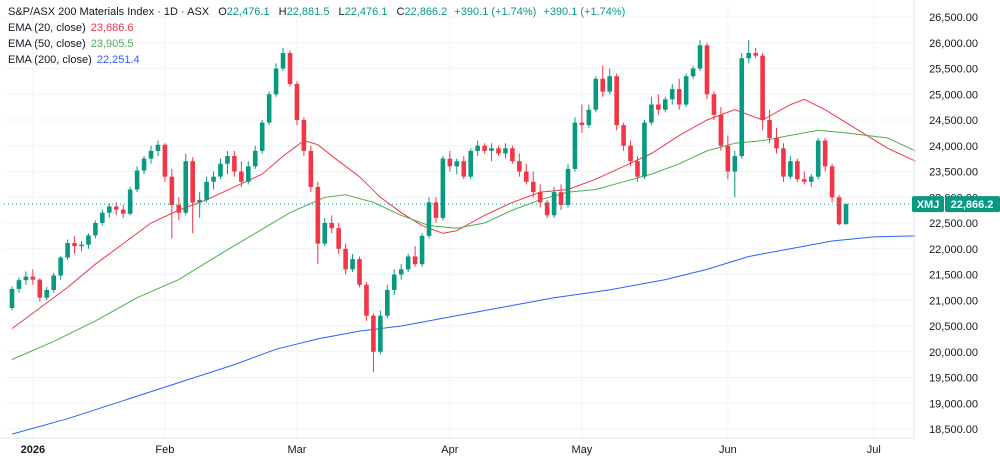 This screenshot has height=466, width=1000. What do you see at coordinates (164, 450) in the screenshot?
I see `x-tick-label: Feb` at bounding box center [164, 450].